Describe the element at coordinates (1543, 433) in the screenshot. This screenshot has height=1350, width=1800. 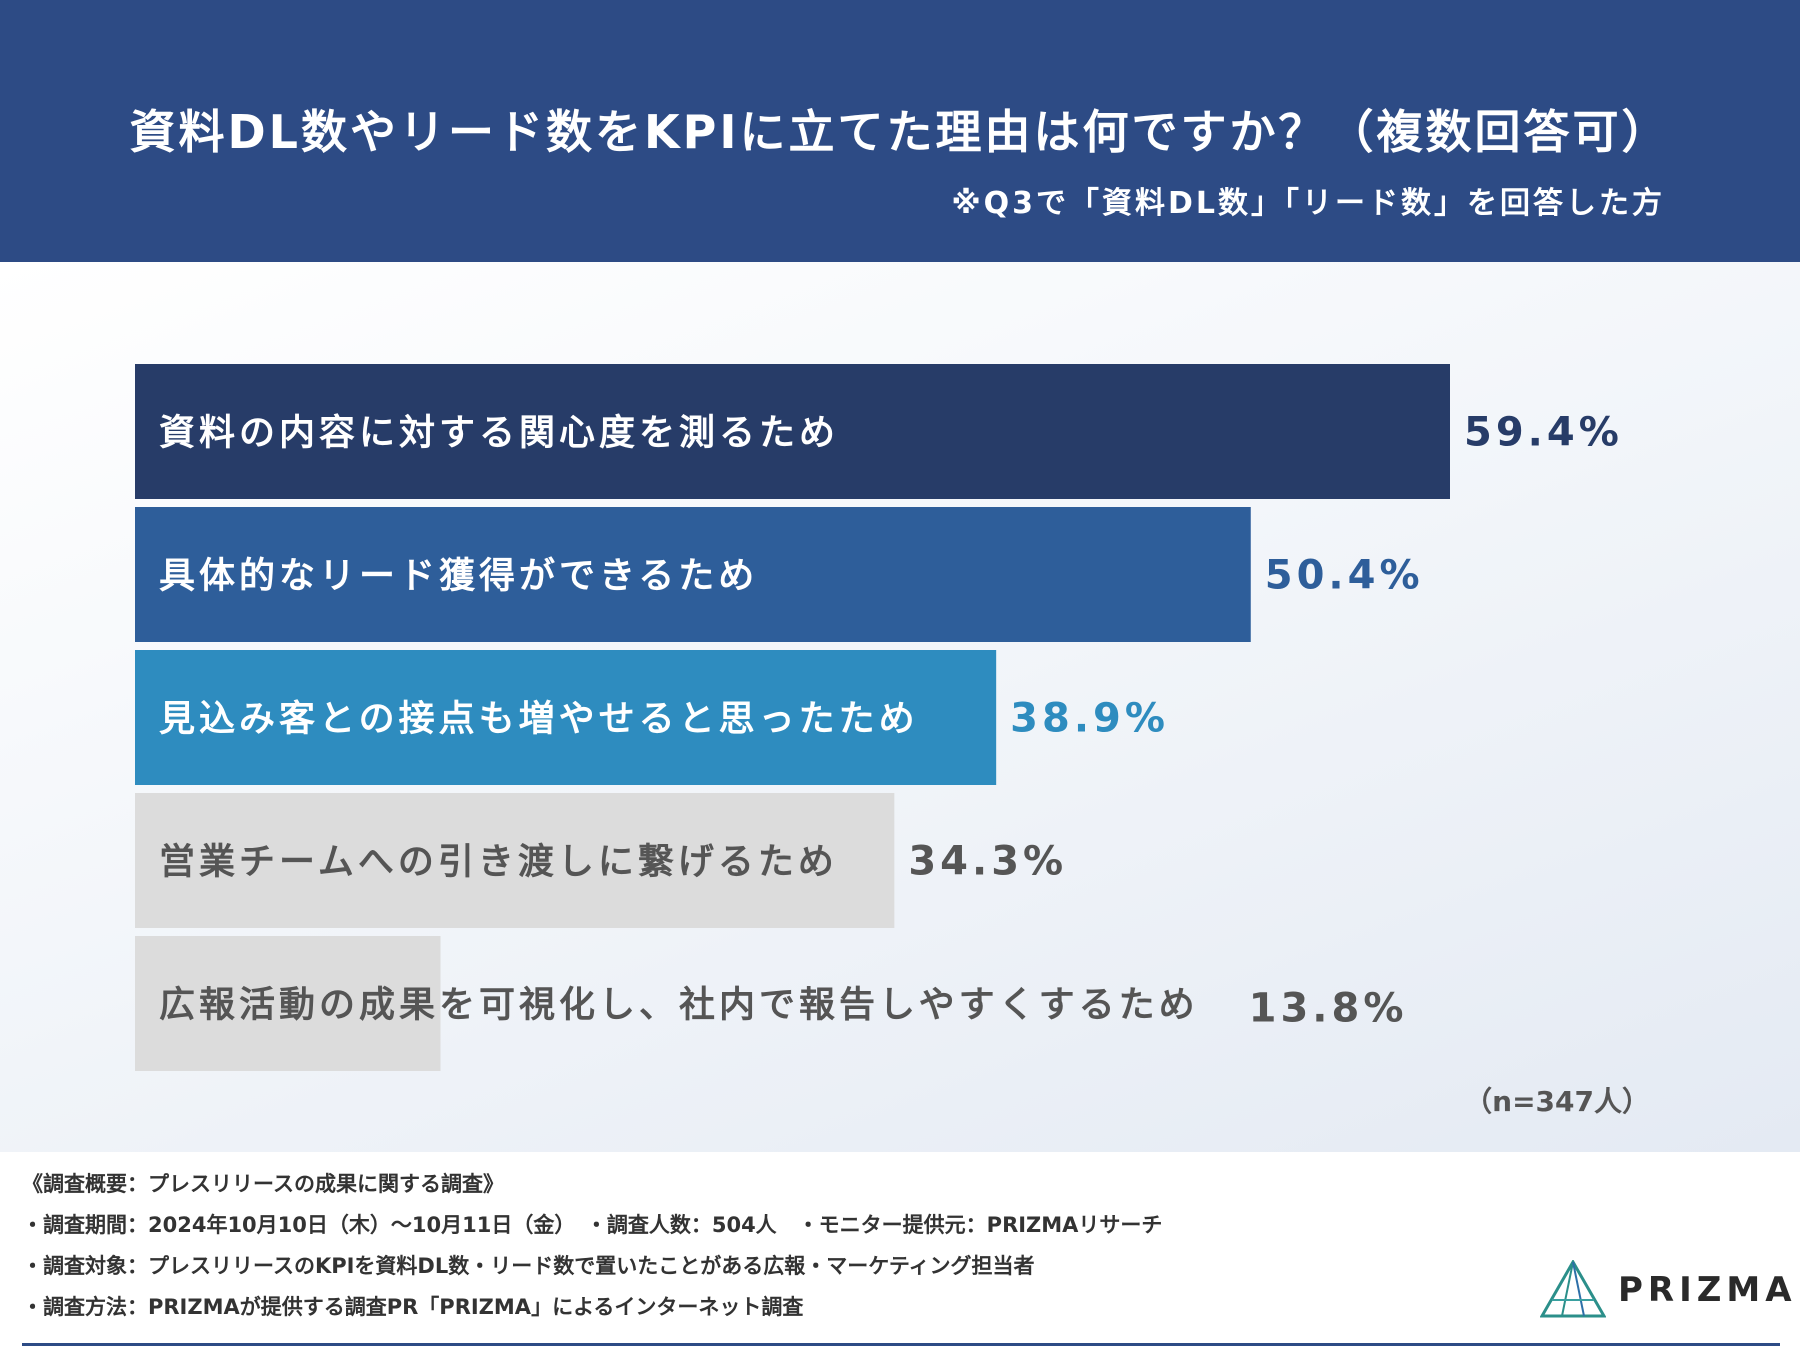
I see `value-label-1: 59.4%` at that location.